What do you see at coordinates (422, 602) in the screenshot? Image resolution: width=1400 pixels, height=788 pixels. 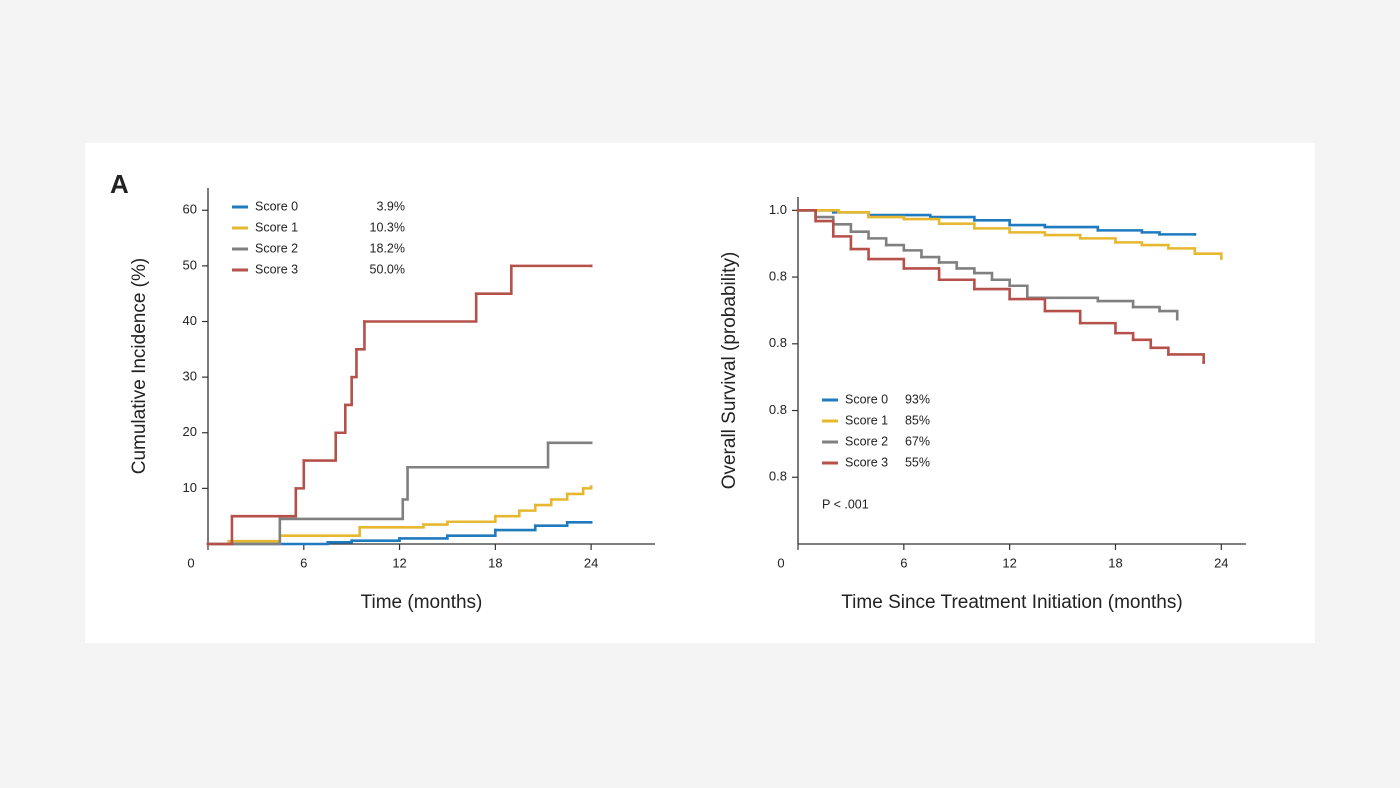 I see `x-axis-title: Time (months)` at bounding box center [422, 602].